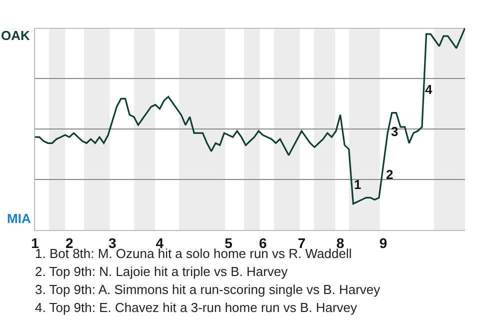 This screenshot has width=480, height=320. What do you see at coordinates (228, 242) in the screenshot?
I see `x-tick-label: 5` at bounding box center [228, 242].